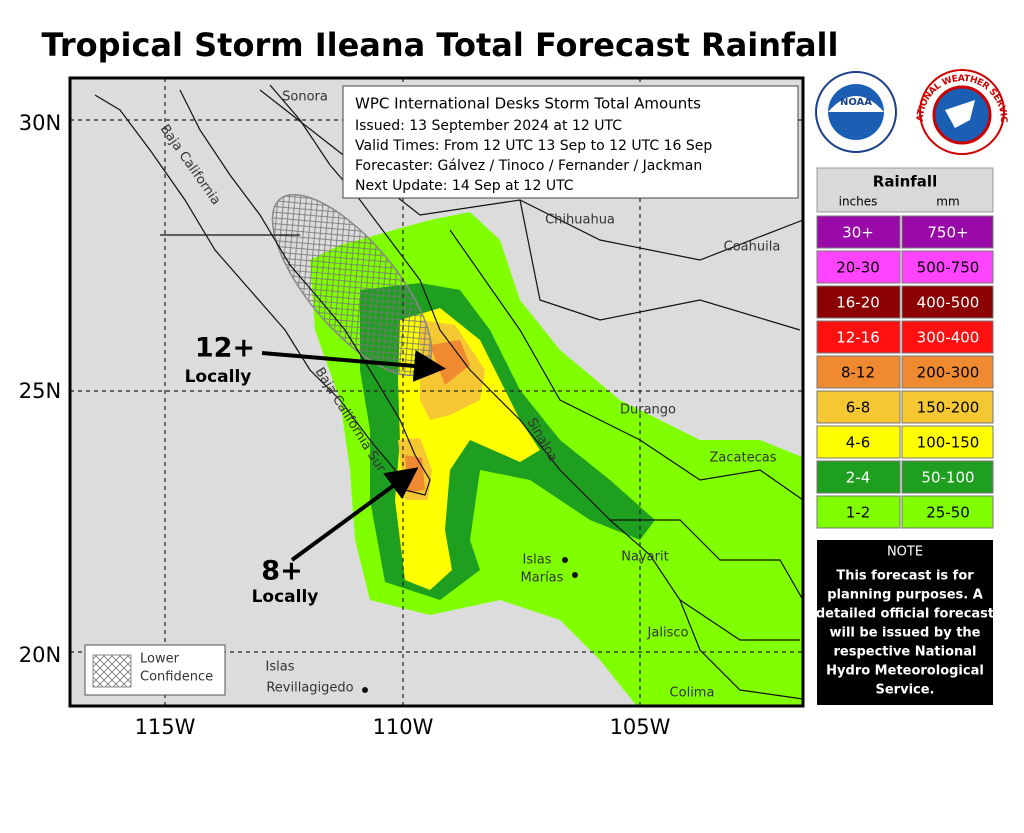  I want to click on legend-mm: 100-150, so click(948, 443).